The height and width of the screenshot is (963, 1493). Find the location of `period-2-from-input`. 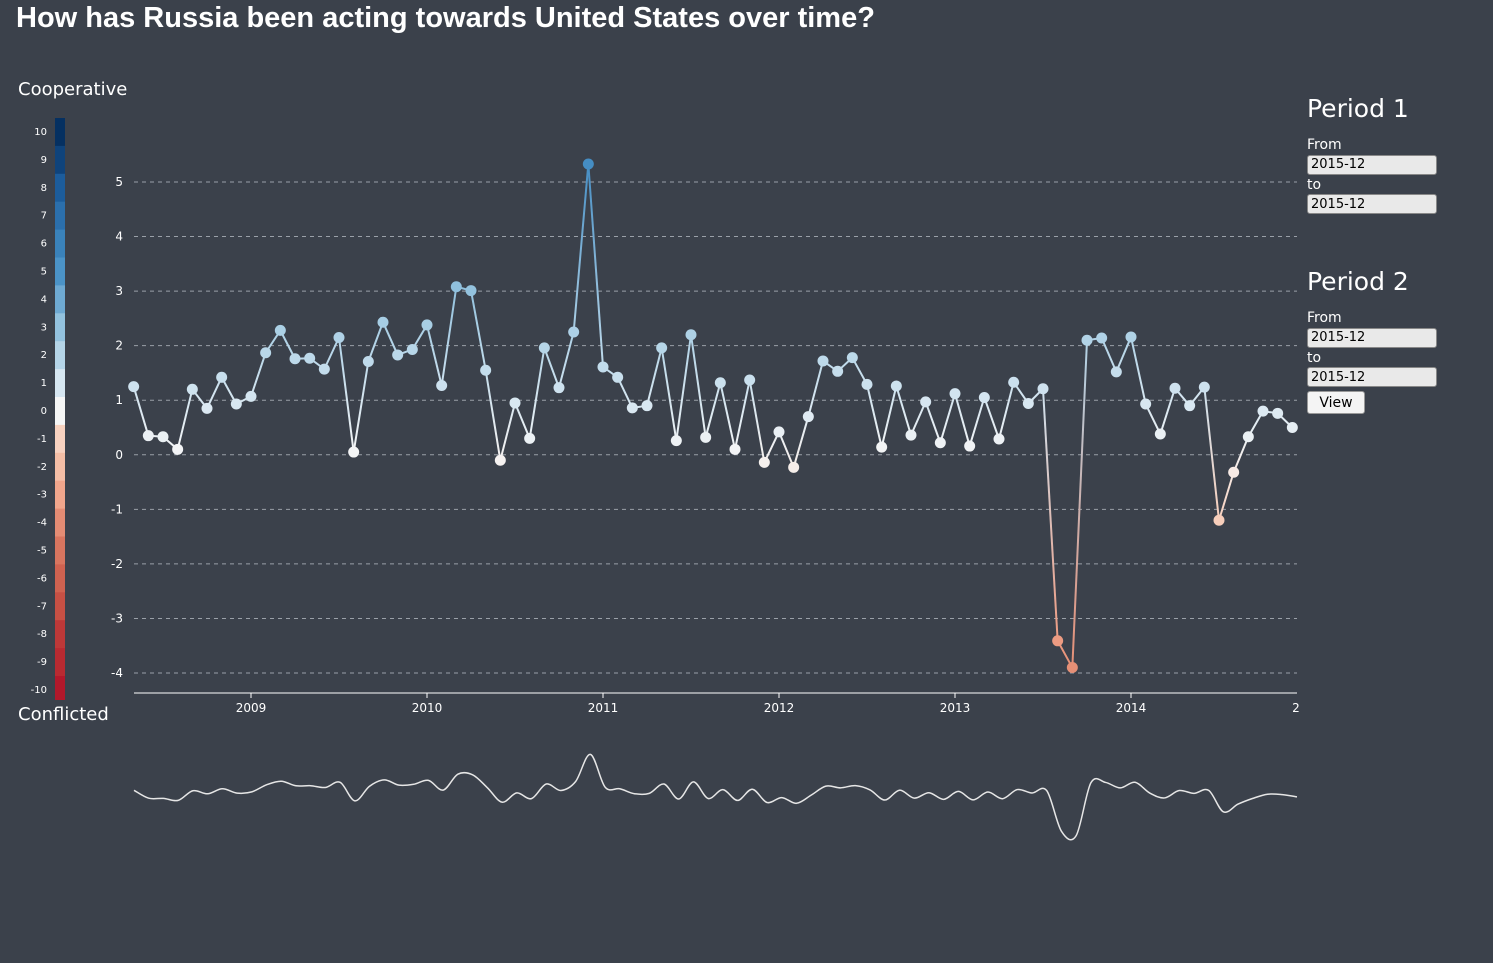

period-2-from-input is located at coordinates (1372, 337).